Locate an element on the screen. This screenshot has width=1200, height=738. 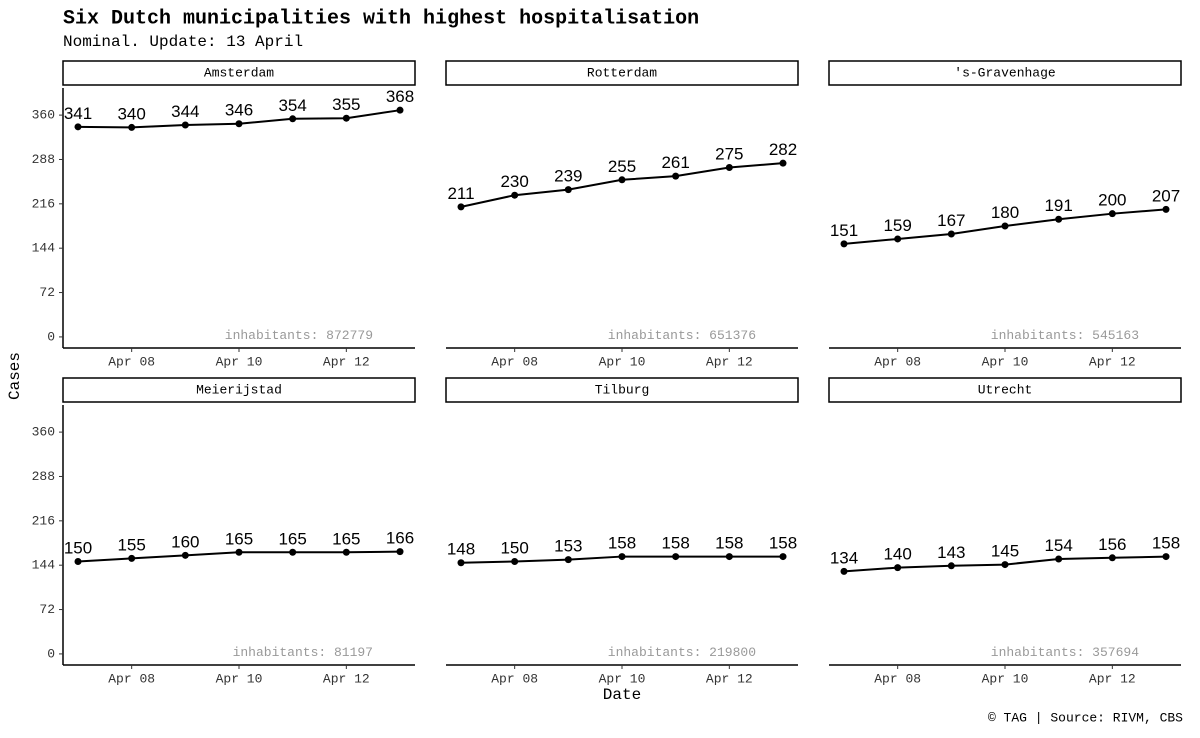
data-label: 151 is located at coordinates (844, 230).